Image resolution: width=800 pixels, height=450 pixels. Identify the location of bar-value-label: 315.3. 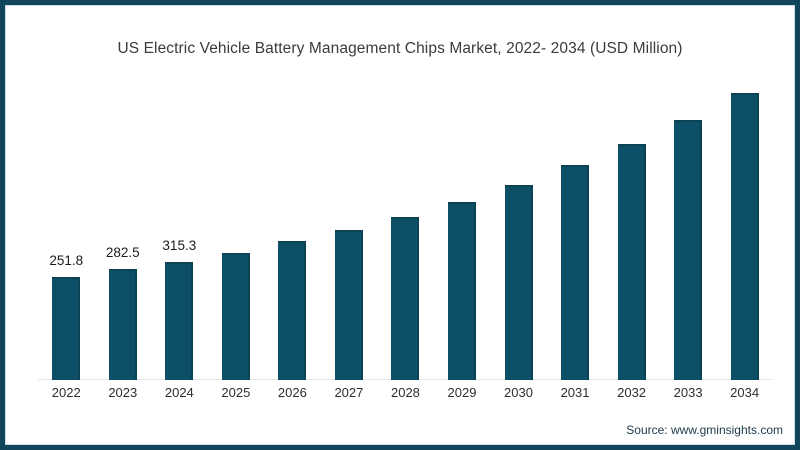
(179, 245).